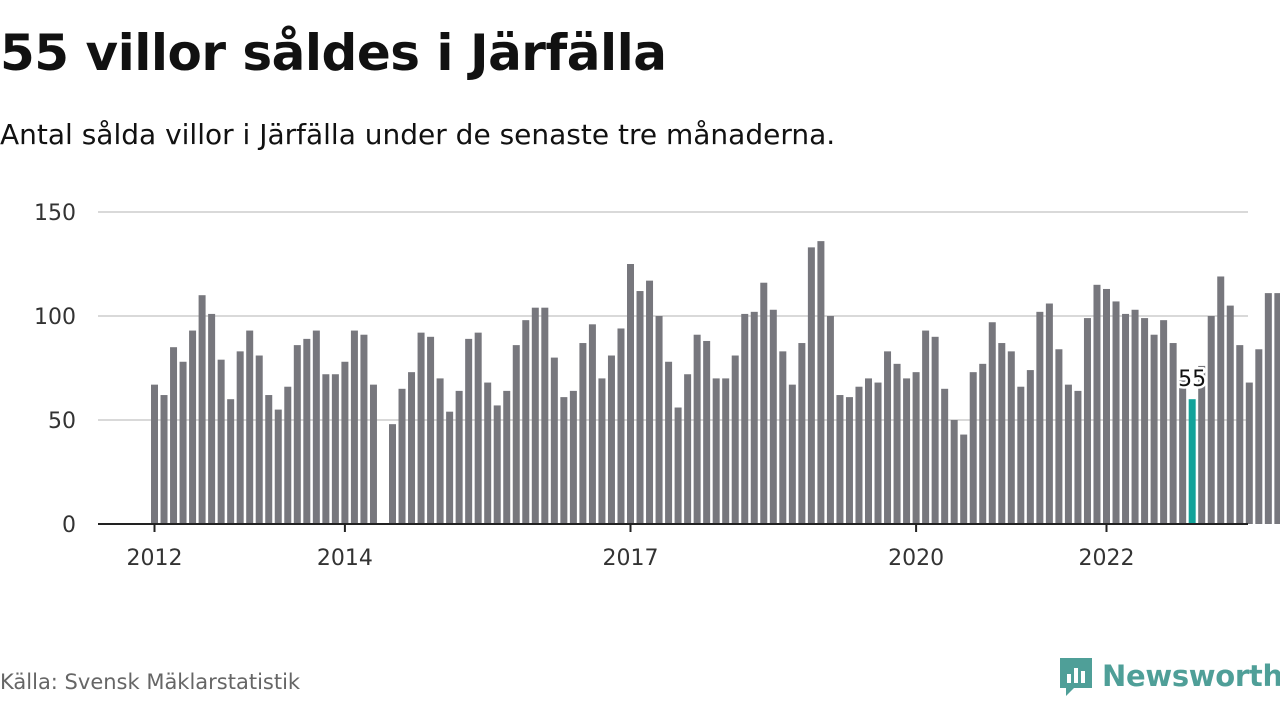  What do you see at coordinates (1192, 461) in the screenshot?
I see `bar-highlight` at bounding box center [1192, 461].